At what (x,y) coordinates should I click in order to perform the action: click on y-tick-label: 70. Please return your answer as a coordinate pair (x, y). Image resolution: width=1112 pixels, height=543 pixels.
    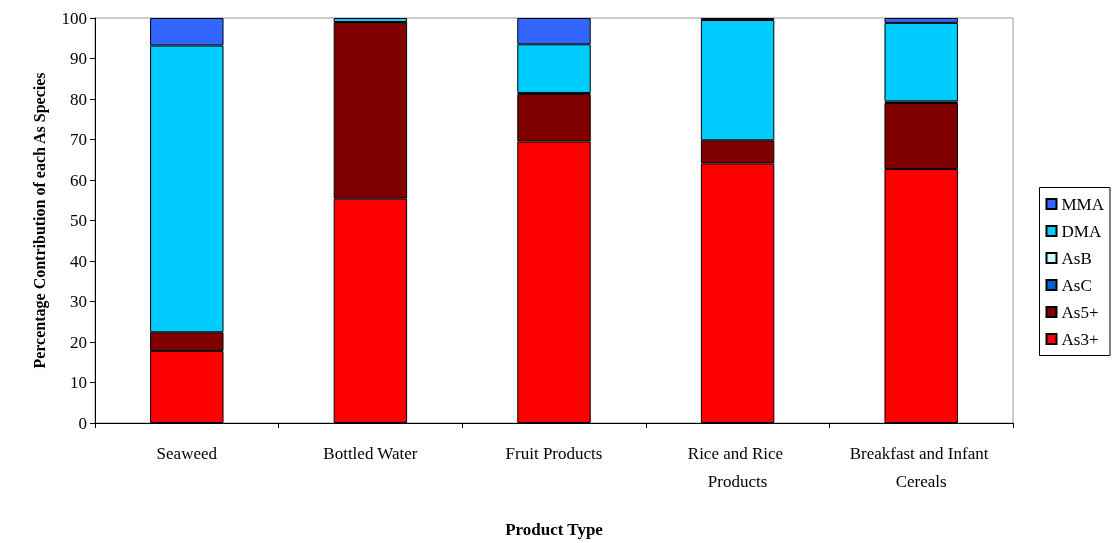
    Looking at the image, I should click on (78, 139).